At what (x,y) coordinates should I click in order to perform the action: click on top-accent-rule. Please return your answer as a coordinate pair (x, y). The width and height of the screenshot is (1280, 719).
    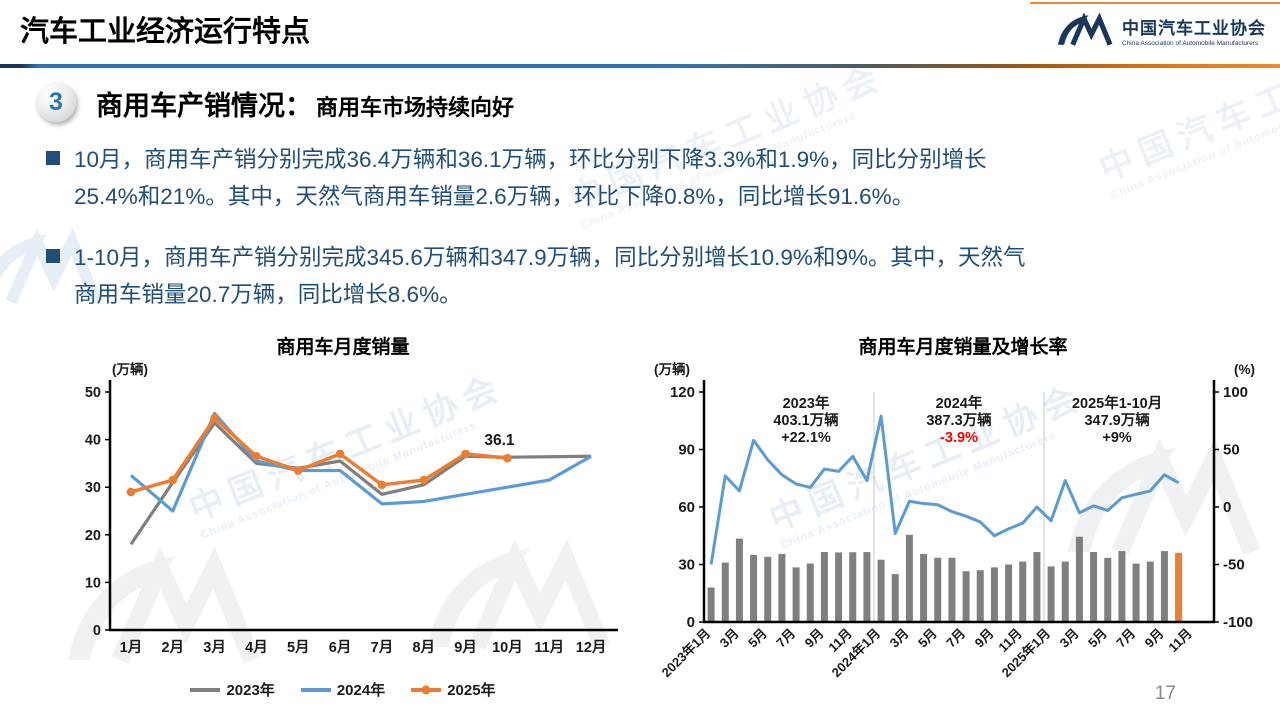
    Looking at the image, I should click on (1155, 3).